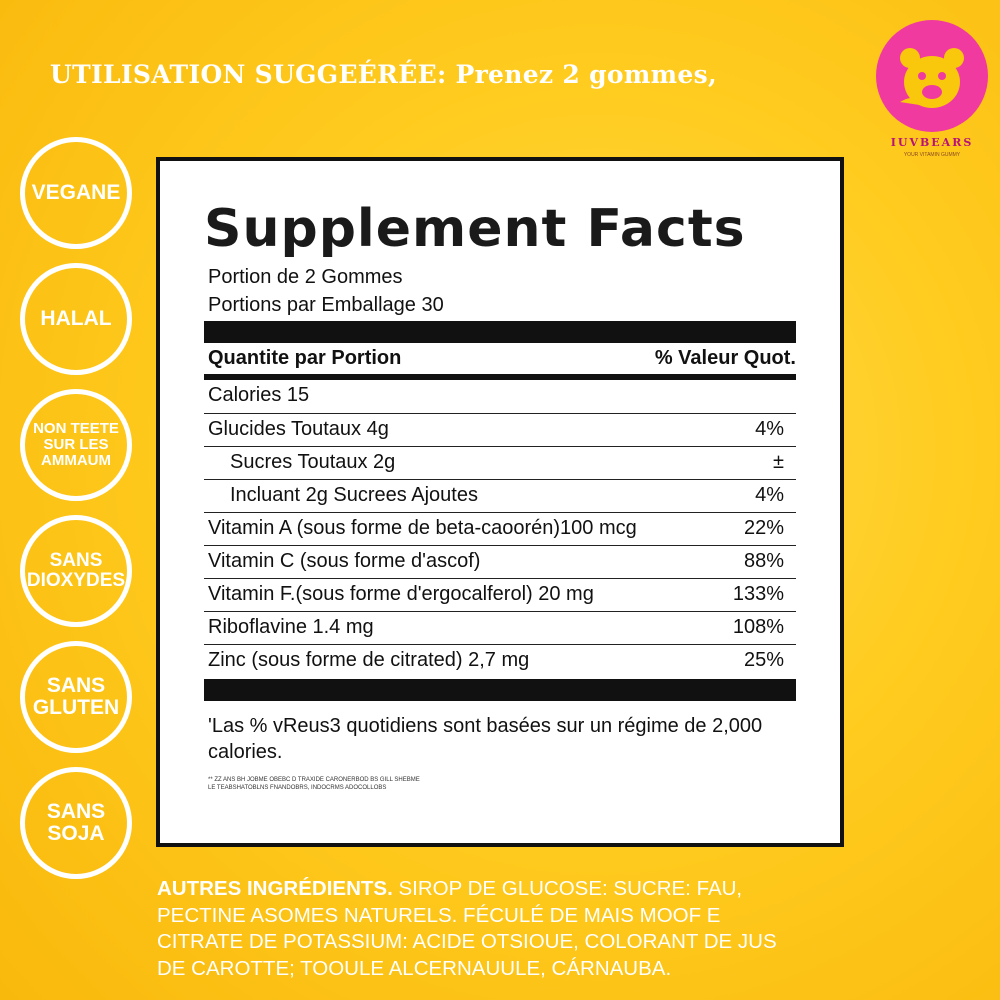 This screenshot has height=1000, width=1000. I want to click on amount-header: Quantite par Portion % Valeur Quot., so click(502, 358).